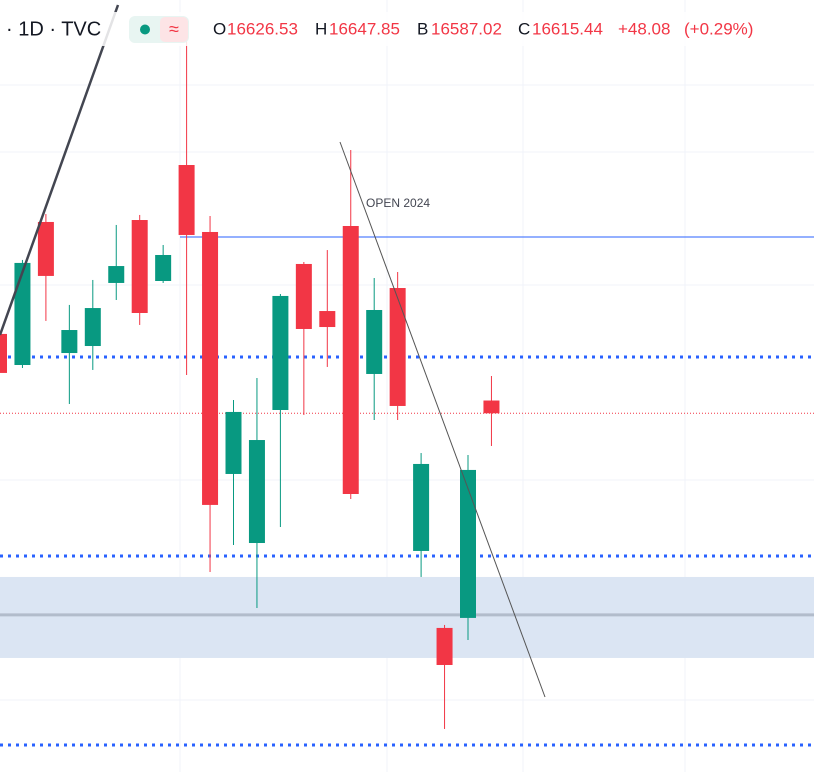 This screenshot has width=814, height=772. Describe the element at coordinates (364, 28) in the screenshot. I see `ohlc-value: 16647.85` at that location.